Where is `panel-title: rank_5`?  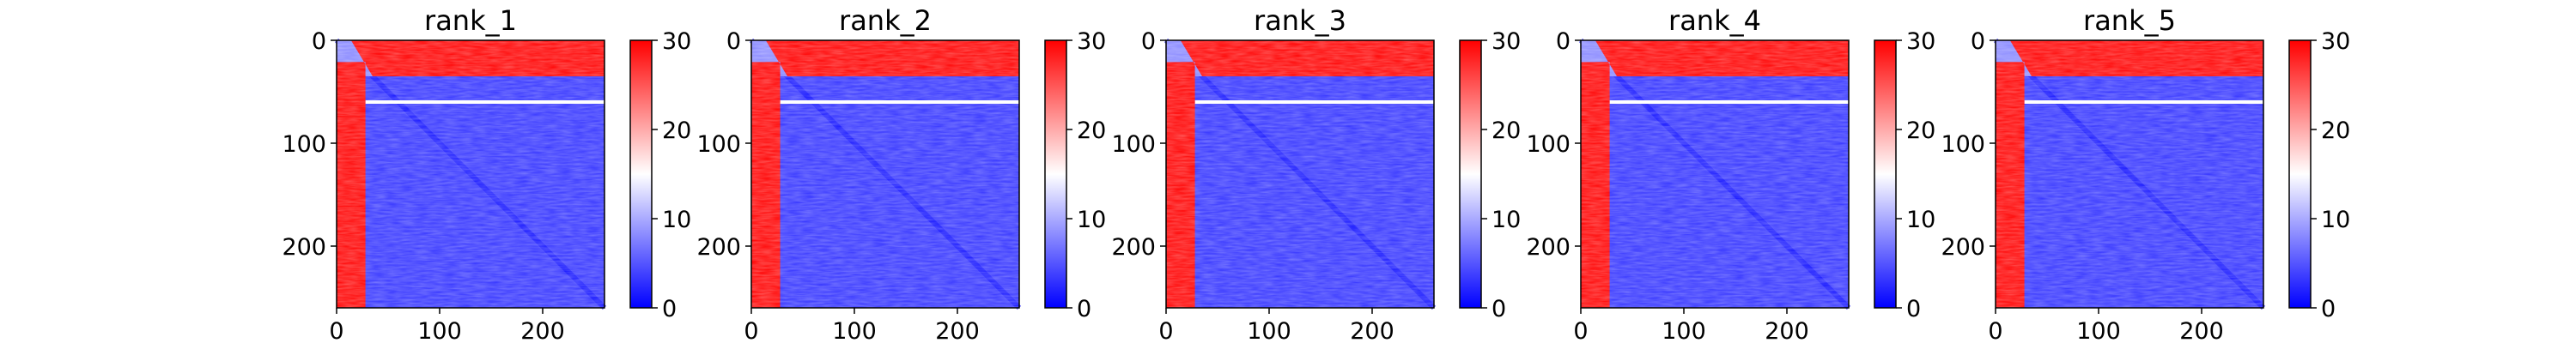 panel-title: rank_5 is located at coordinates (2129, 20).